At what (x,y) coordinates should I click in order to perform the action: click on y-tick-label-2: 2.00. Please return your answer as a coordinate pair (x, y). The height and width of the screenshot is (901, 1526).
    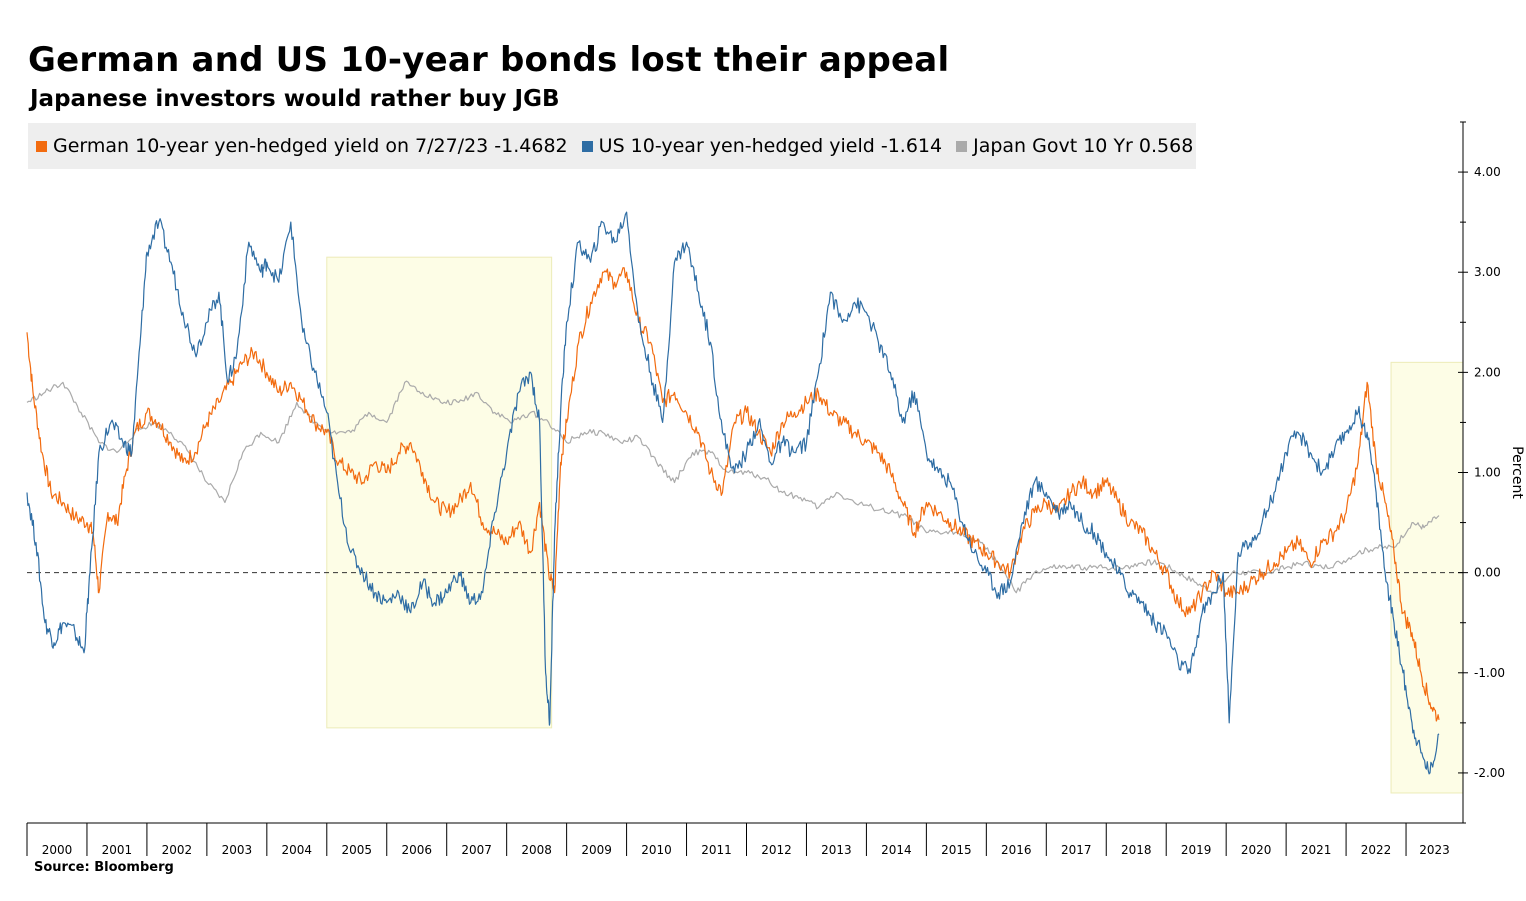
    Looking at the image, I should click on (1487, 372).